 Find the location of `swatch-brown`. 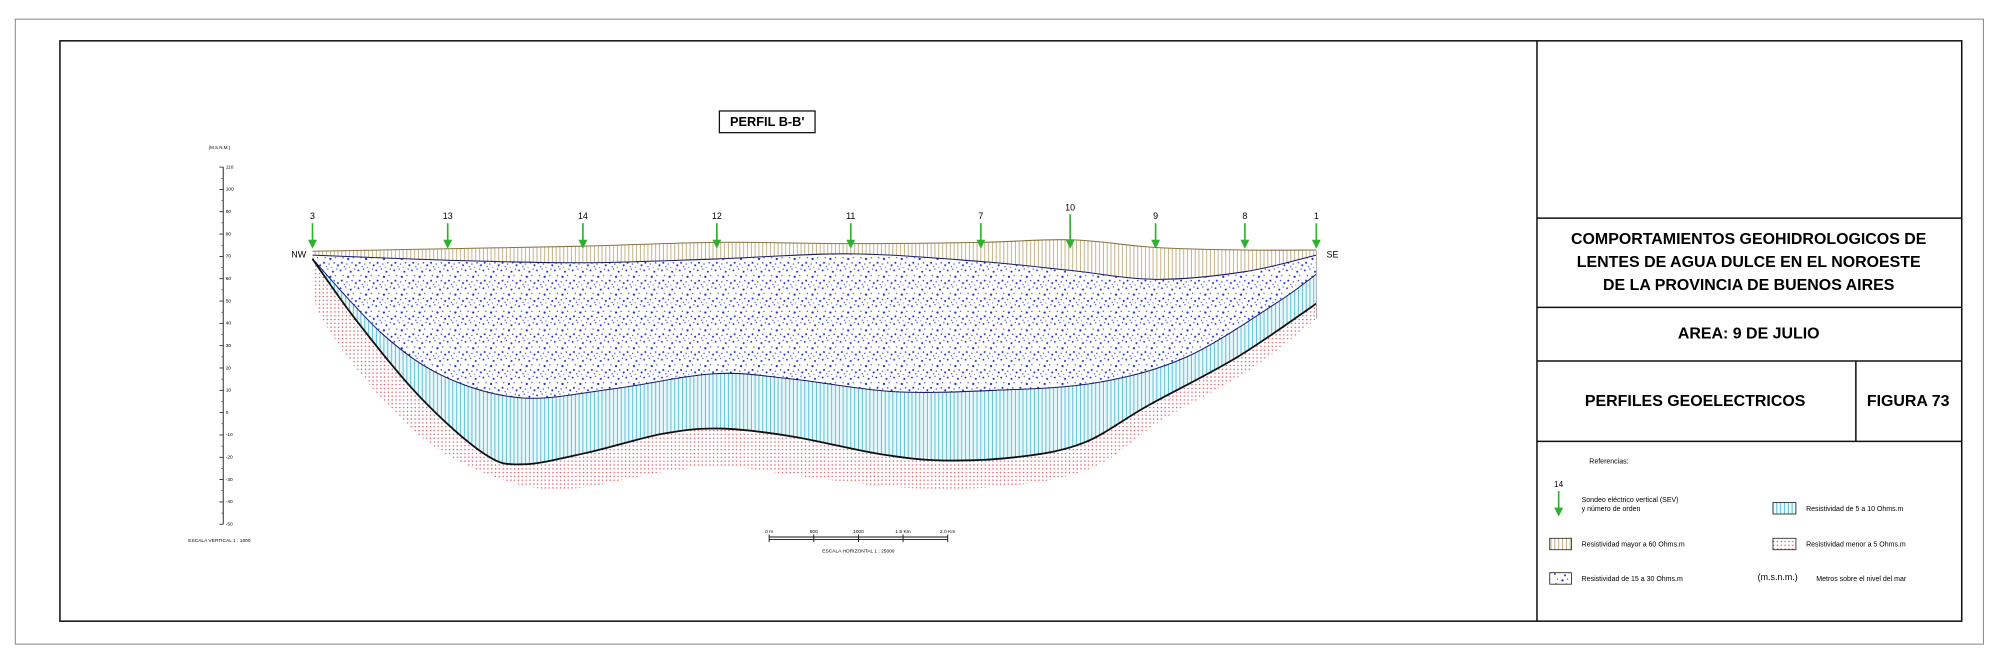

swatch-brown is located at coordinates (1560, 544).